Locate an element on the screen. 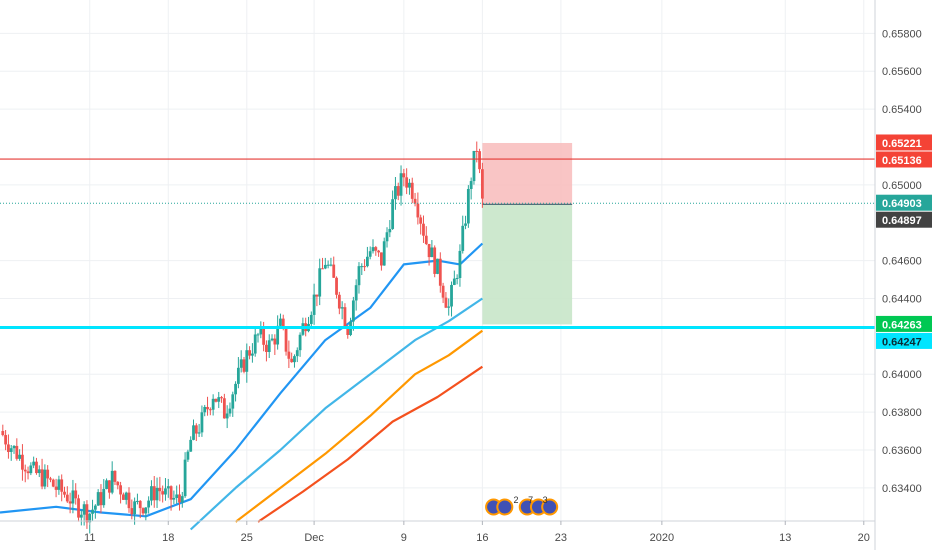 This screenshot has width=932, height=555. time-tick-label: 16 is located at coordinates (482, 538).